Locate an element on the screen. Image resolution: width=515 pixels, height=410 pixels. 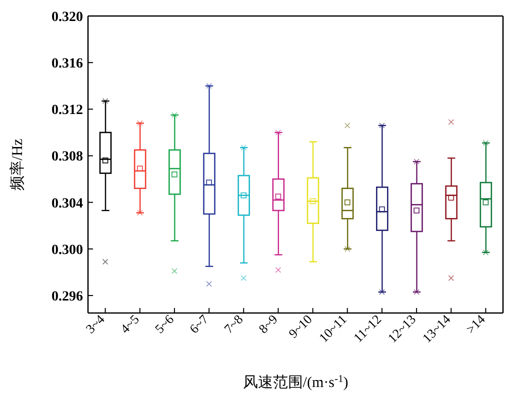
x-tick-label: 5~6 is located at coordinates (164, 323).